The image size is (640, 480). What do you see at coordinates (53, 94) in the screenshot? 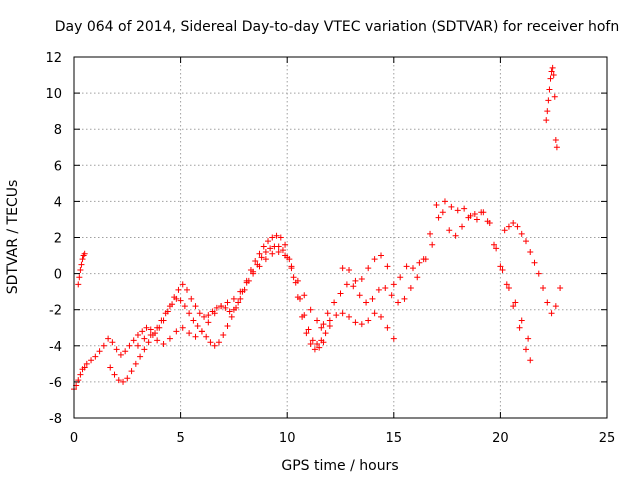
I see `y-tick-label: 10` at bounding box center [53, 94].